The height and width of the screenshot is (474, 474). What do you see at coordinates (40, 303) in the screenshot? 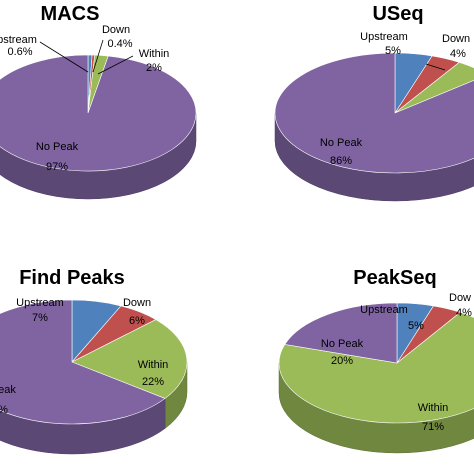
I see `findpeaks-upstream-label: Upstream` at bounding box center [40, 303].